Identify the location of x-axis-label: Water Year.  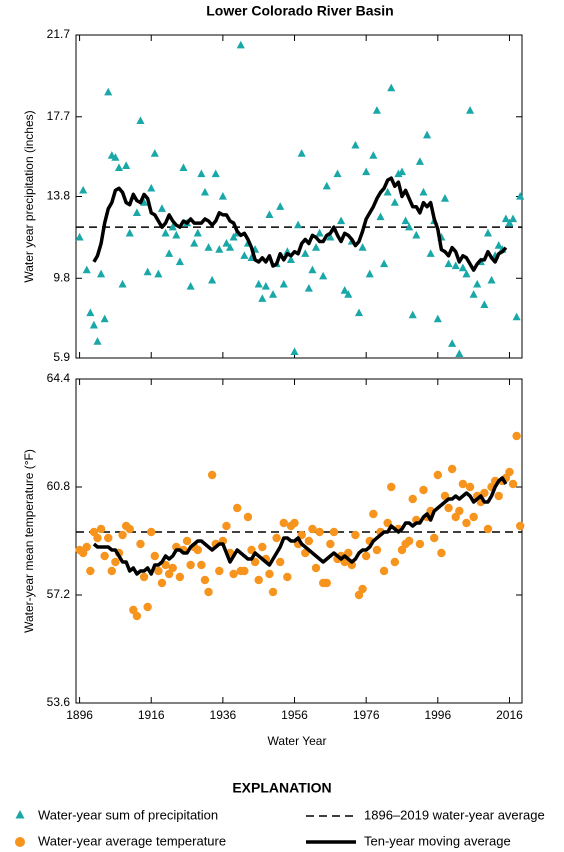
(297, 741).